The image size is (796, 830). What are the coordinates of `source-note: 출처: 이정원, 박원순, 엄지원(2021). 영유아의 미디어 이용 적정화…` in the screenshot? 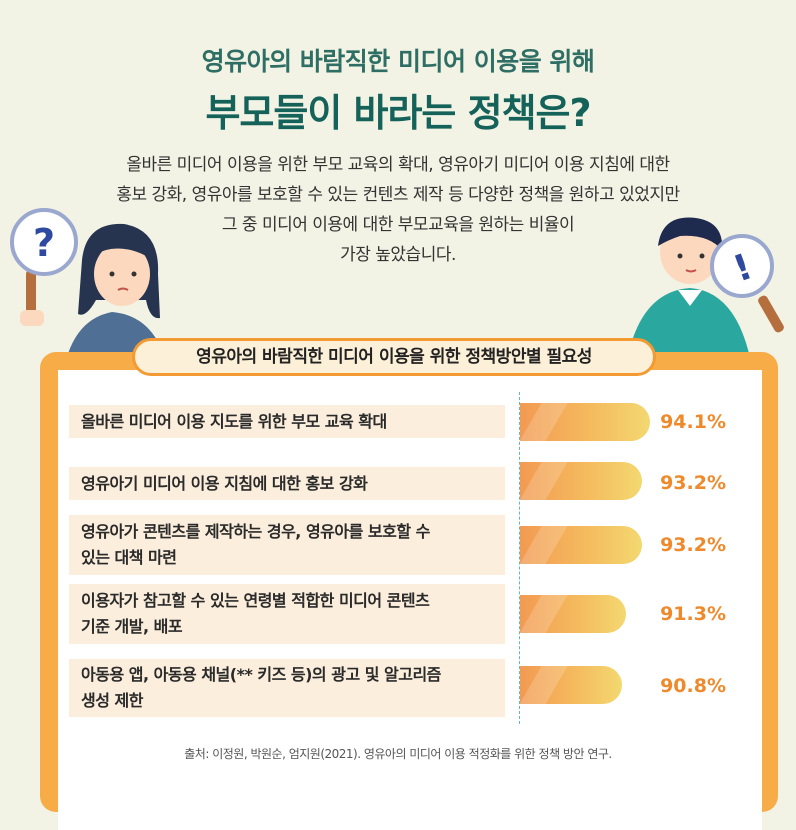 It's located at (398, 754).